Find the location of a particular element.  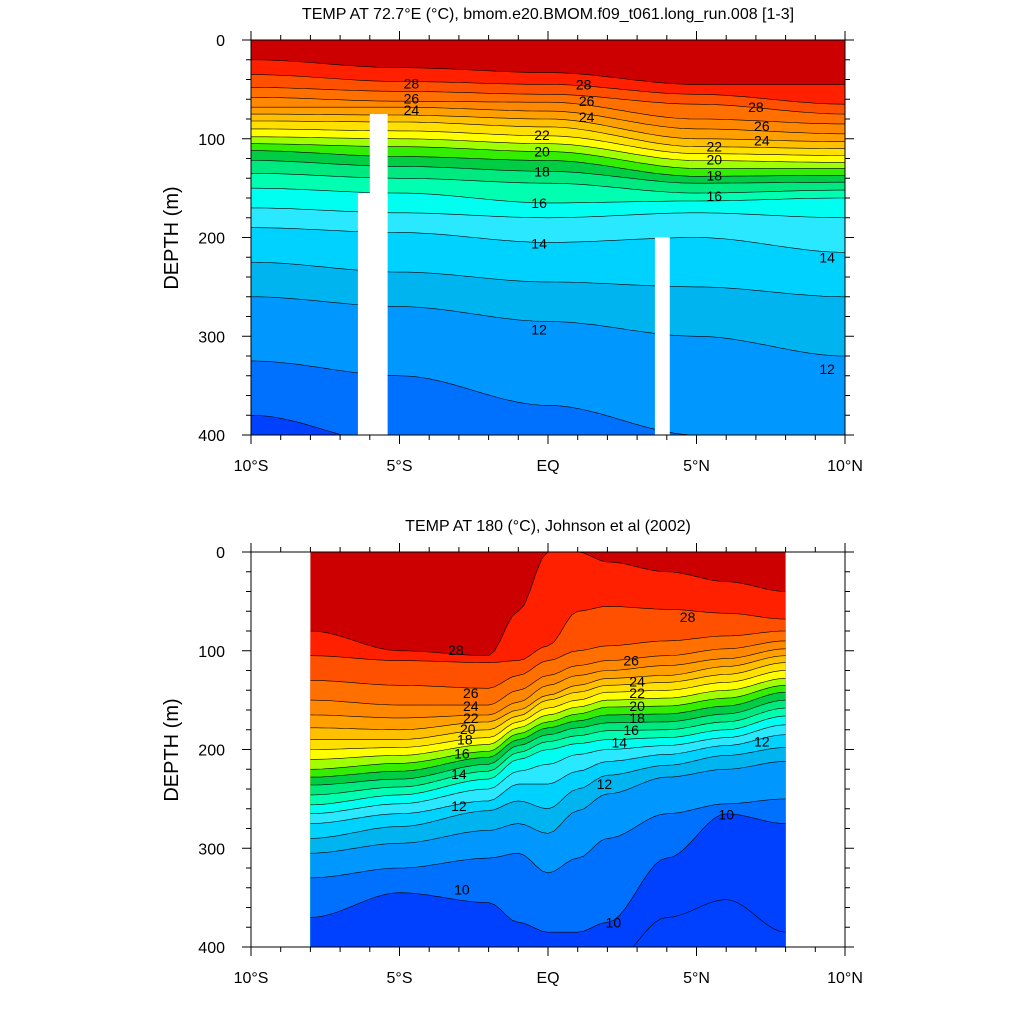

contour-label: 10 is located at coordinates (614, 922).